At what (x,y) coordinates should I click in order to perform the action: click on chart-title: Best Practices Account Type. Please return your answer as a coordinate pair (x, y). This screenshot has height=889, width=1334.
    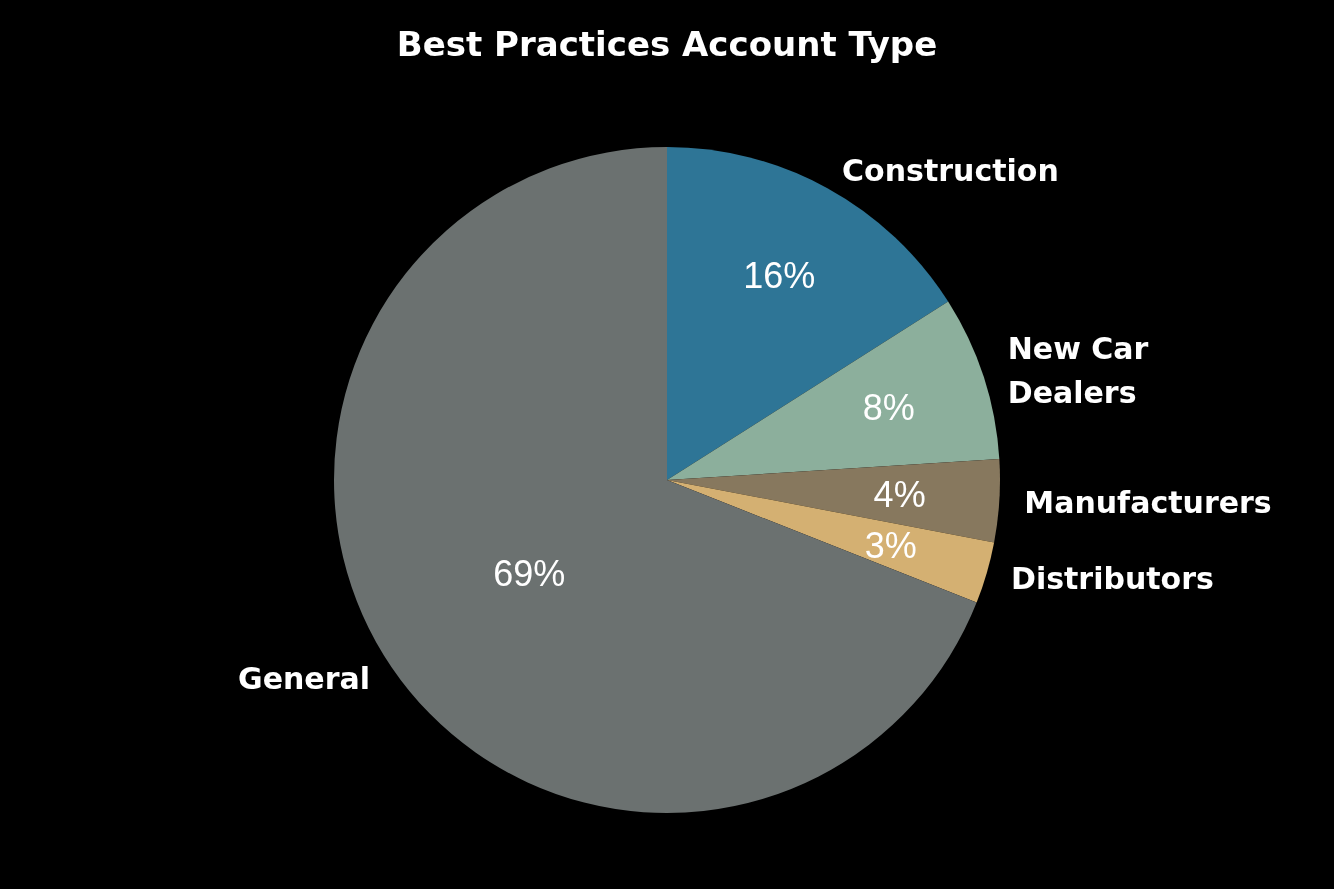
    Looking at the image, I should click on (667, 44).